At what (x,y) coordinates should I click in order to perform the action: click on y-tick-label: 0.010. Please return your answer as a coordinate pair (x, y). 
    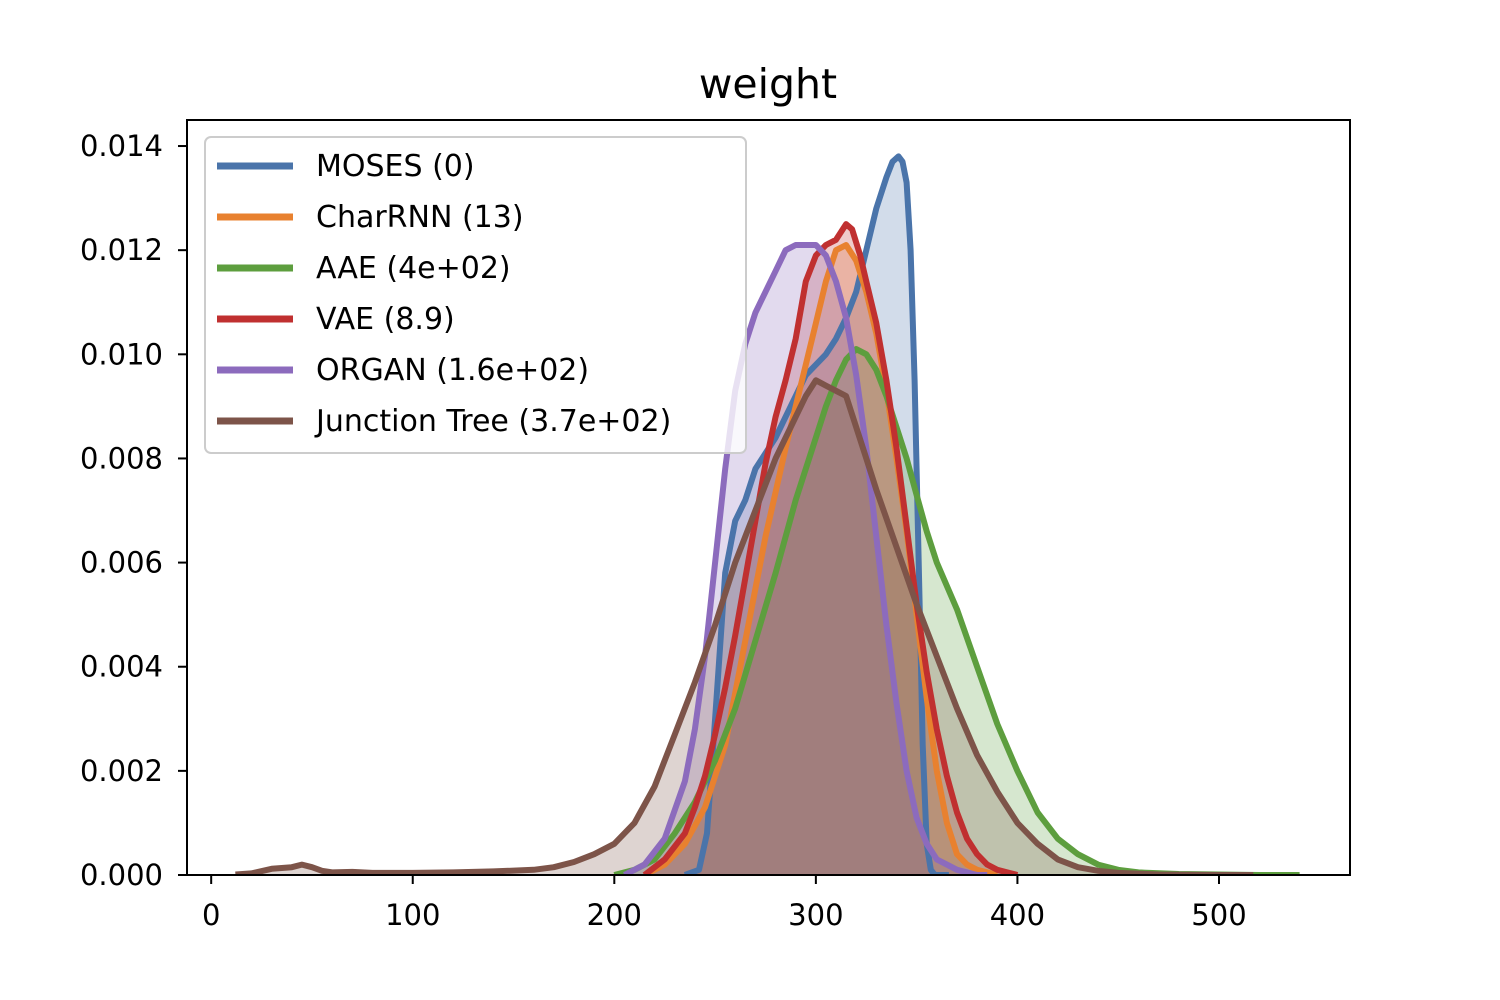
    Looking at the image, I should click on (121, 354).